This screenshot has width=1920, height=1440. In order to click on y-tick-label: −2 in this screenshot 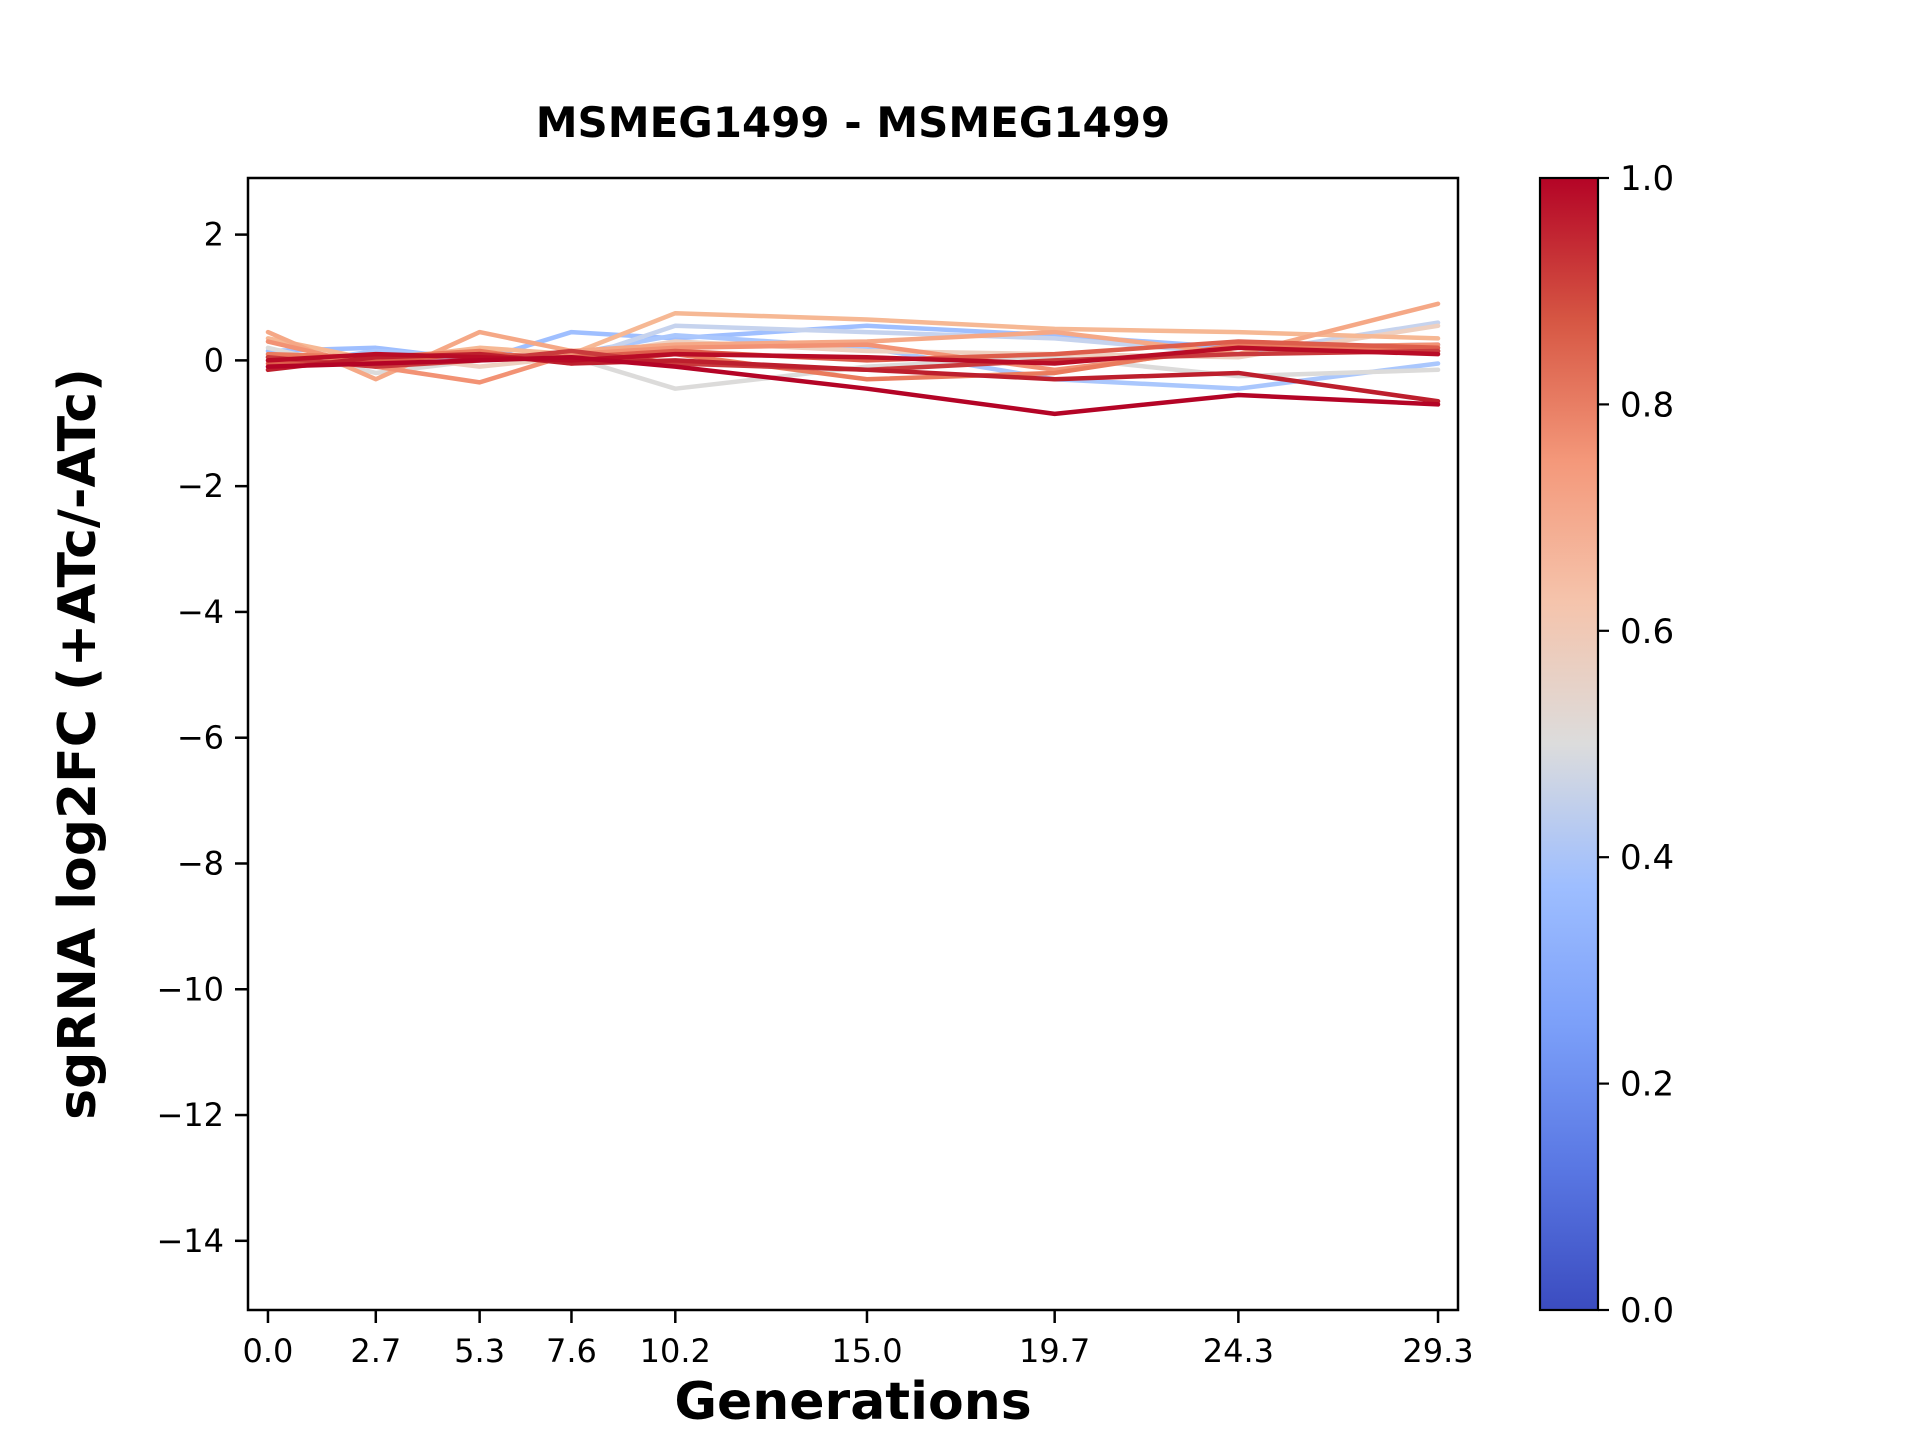, I will do `click(200, 486)`.